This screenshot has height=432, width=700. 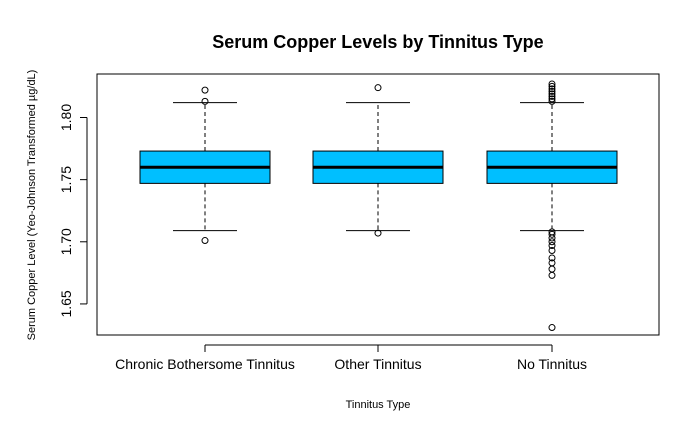 I want to click on y-tick-label: 1.75, so click(x=66, y=179).